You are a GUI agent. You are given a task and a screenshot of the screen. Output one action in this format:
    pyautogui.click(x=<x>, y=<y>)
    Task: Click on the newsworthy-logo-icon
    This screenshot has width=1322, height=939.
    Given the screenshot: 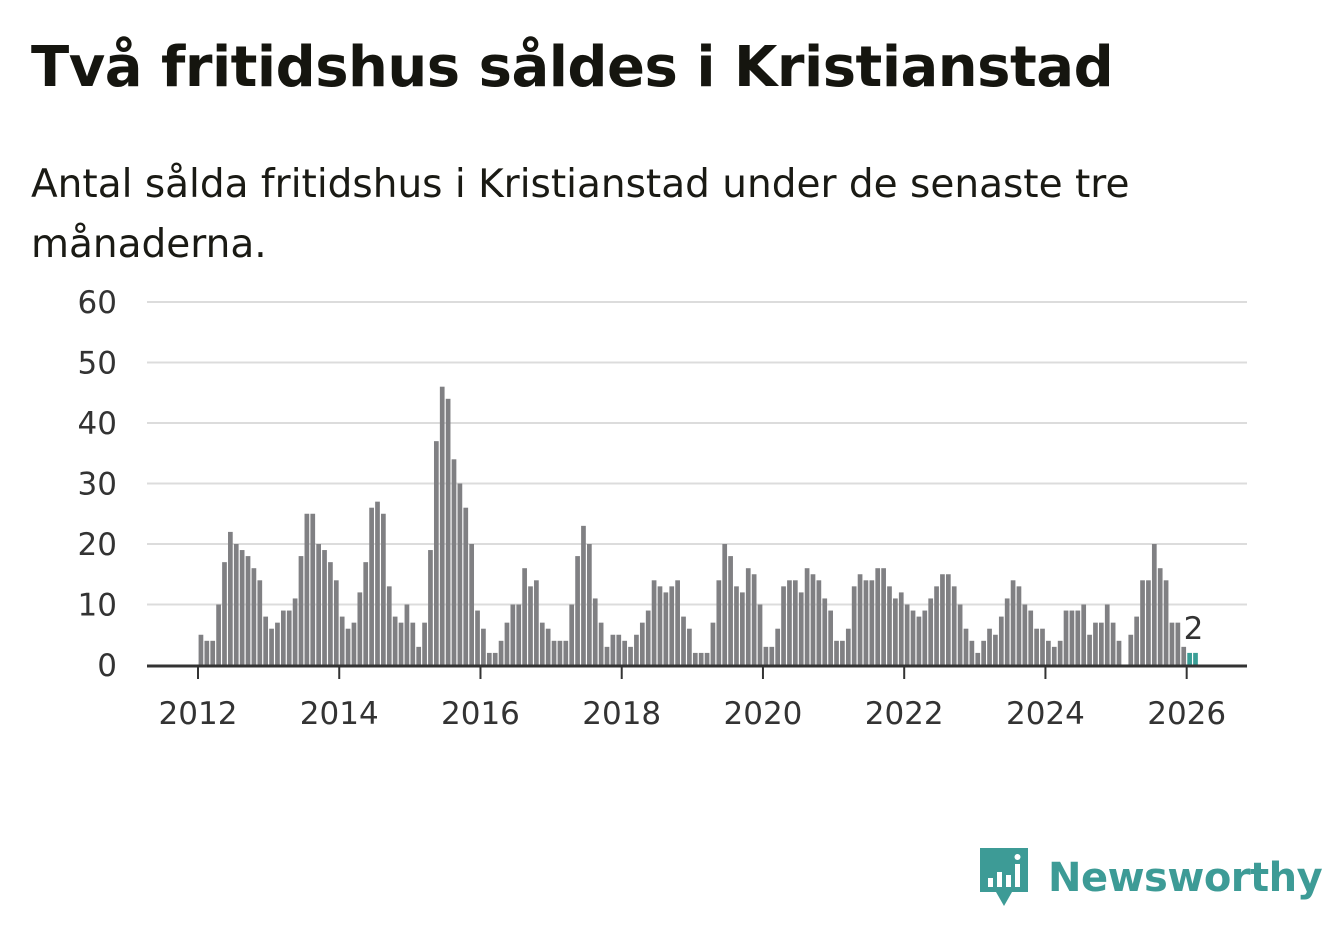 What is the action you would take?
    pyautogui.click(x=1004, y=877)
    